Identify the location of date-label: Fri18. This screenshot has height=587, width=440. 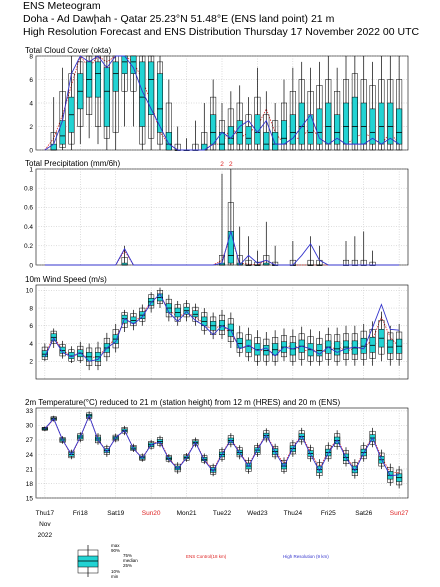
(80, 513).